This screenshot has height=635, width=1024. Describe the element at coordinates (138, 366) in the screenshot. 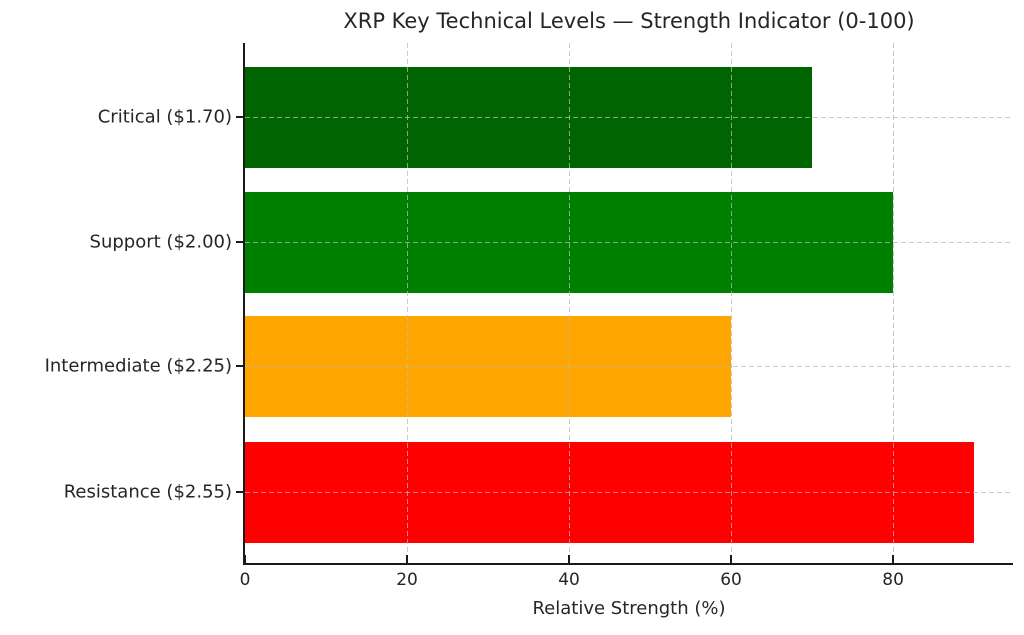

I see `y-tick-label: Intermediate ($2.25)` at that location.